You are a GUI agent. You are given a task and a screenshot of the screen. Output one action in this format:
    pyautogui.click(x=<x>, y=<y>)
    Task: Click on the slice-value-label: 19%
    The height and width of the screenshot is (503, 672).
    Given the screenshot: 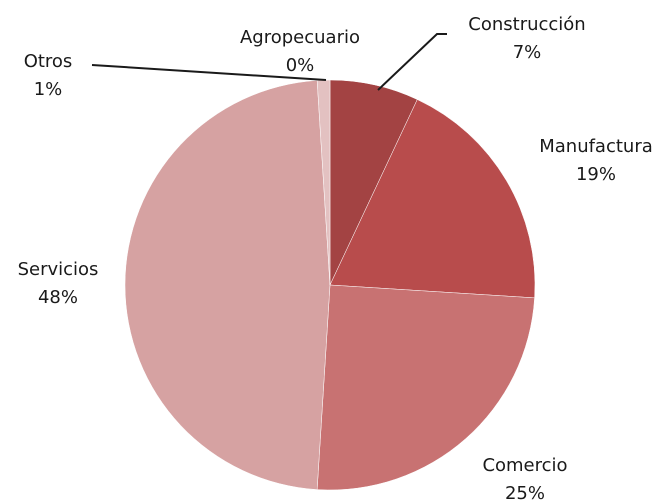 What is the action you would take?
    pyautogui.click(x=596, y=174)
    